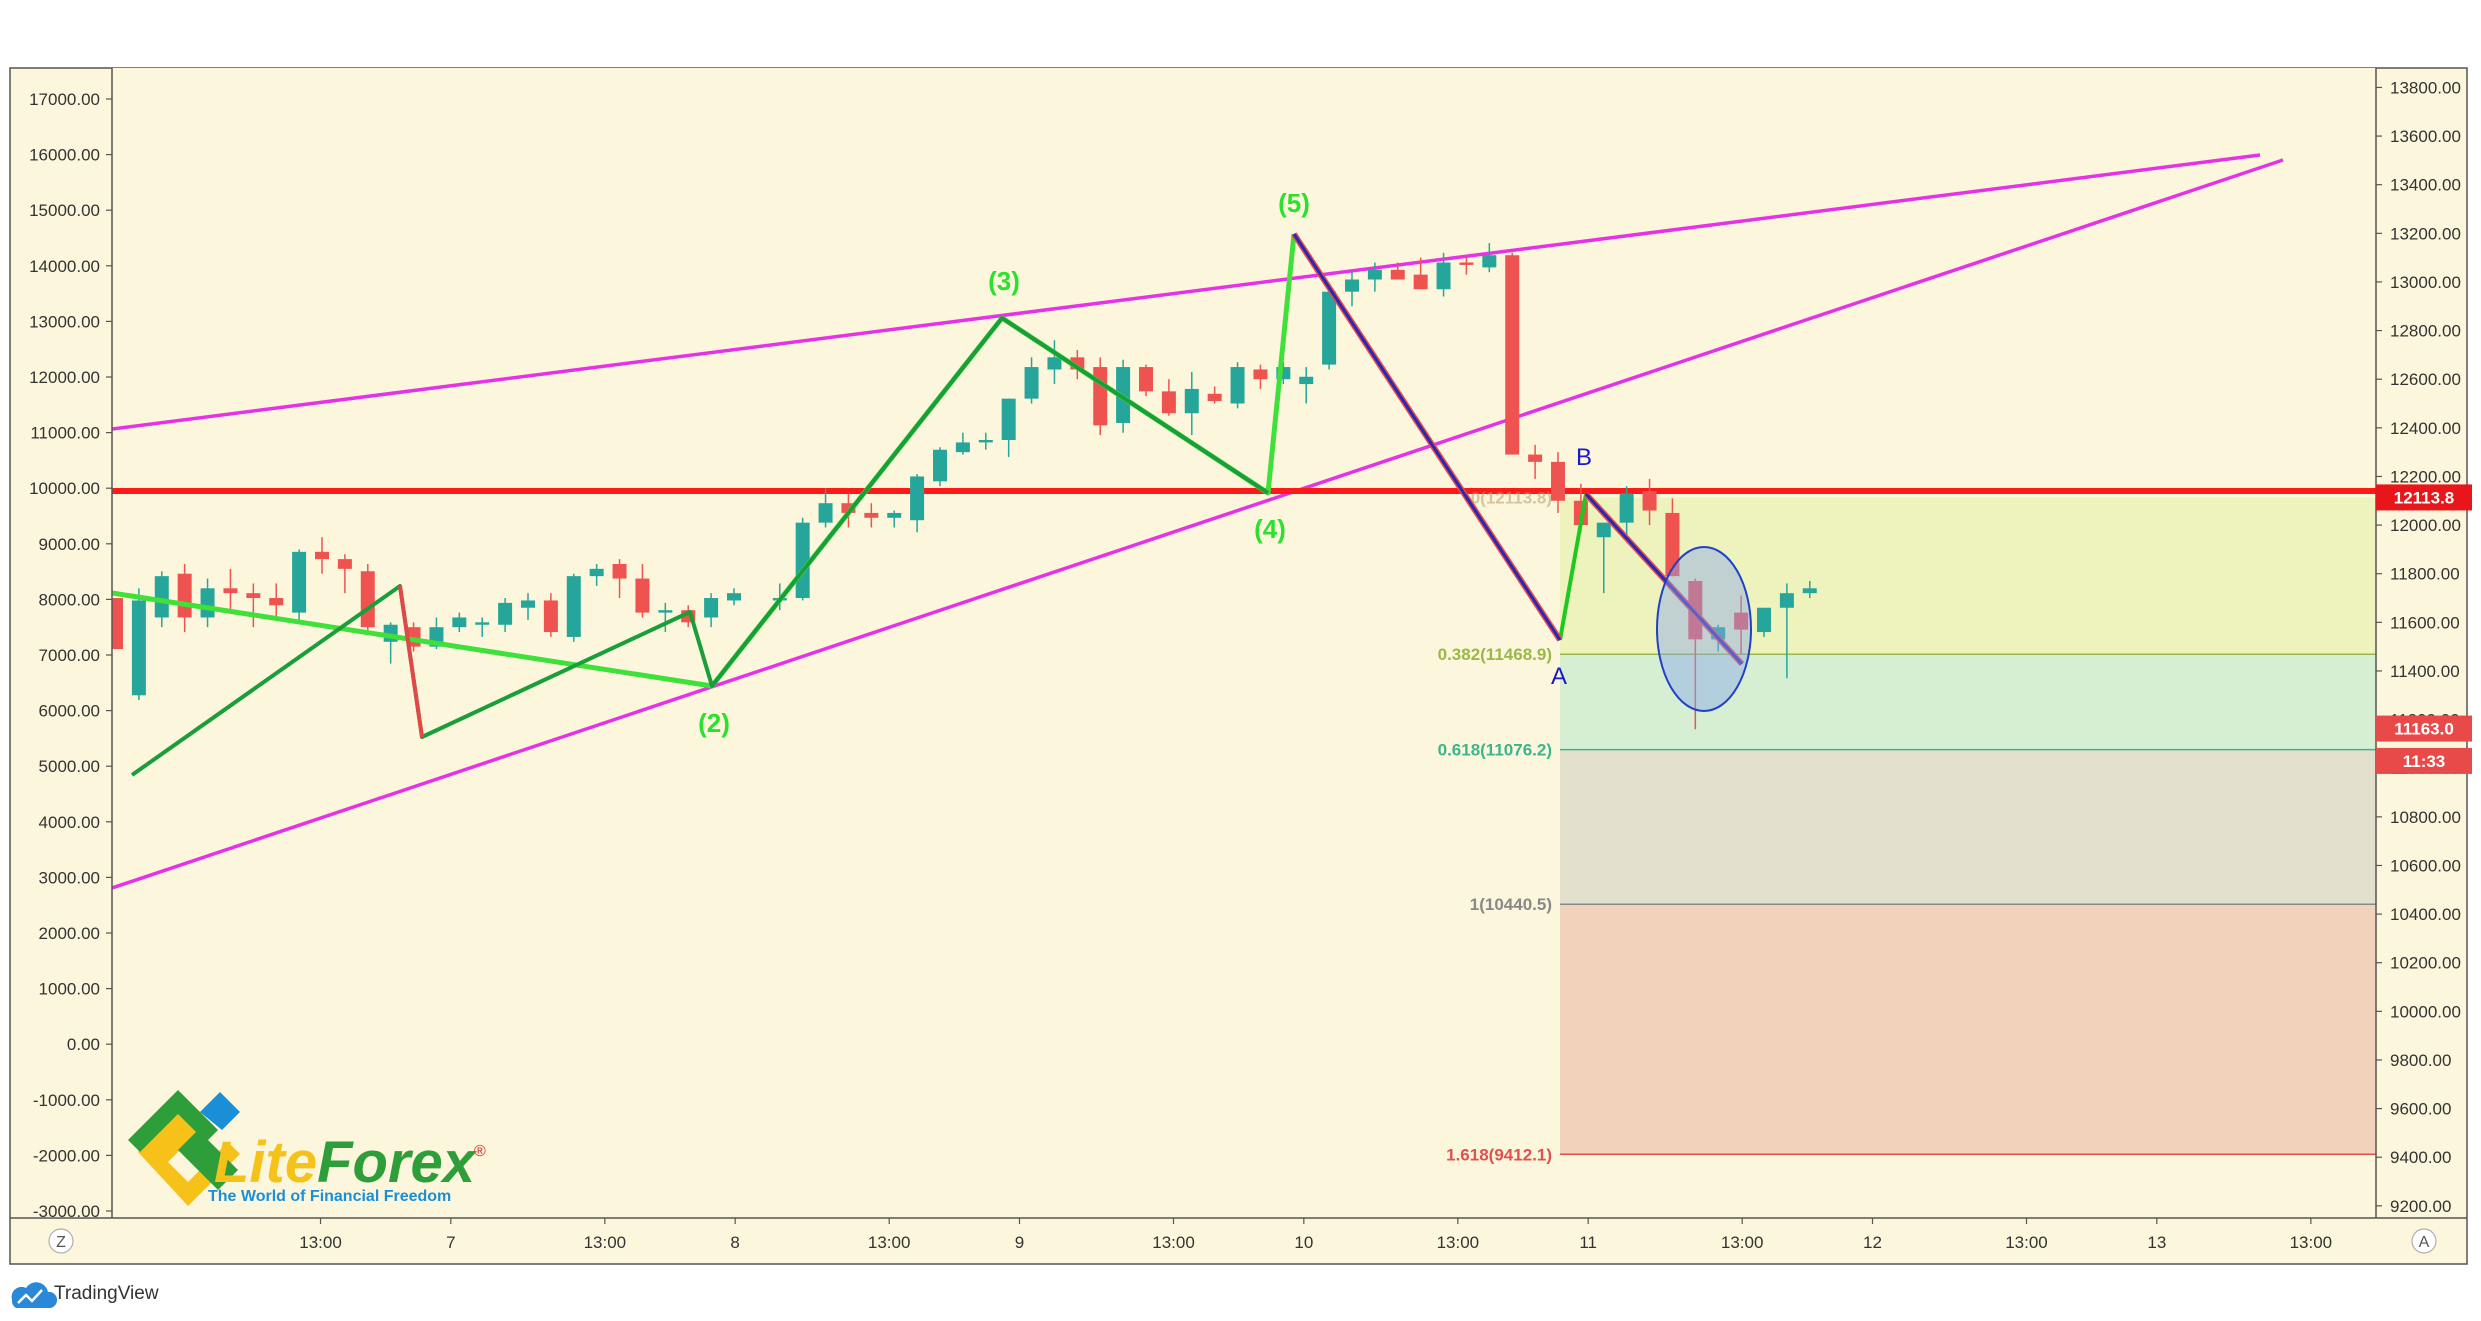 The width and height of the screenshot is (2481, 1321). What do you see at coordinates (1495, 654) in the screenshot?
I see `fib-label-0: 0.382(11468.9)` at bounding box center [1495, 654].